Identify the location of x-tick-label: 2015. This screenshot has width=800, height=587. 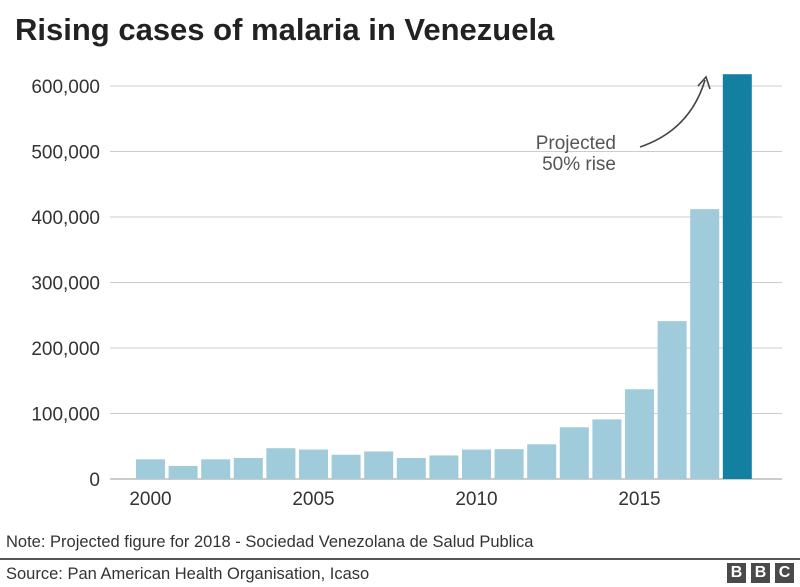
(639, 499).